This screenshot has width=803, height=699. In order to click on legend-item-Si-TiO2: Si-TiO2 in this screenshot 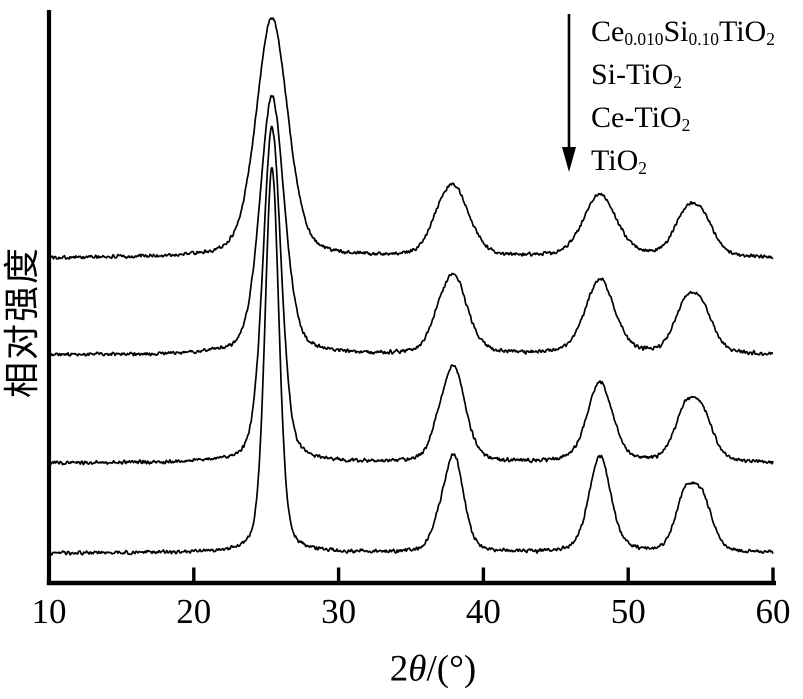, I will do `click(683, 74)`.